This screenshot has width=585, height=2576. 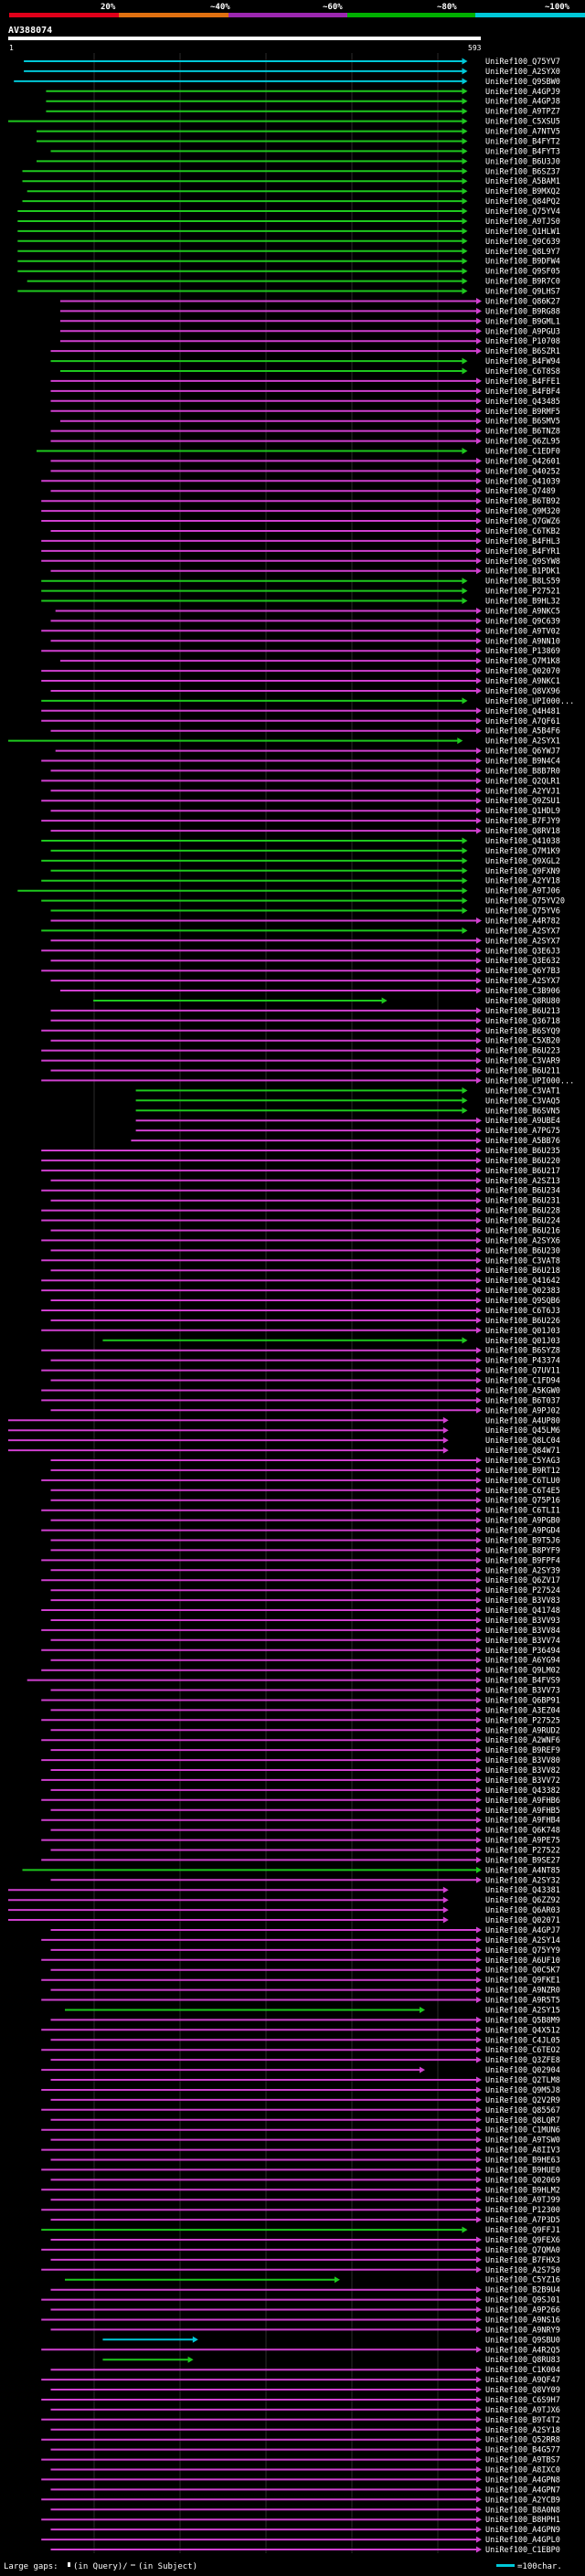 I want to click on alignment-label: UniRef100_A9P266, so click(x=522, y=2311).